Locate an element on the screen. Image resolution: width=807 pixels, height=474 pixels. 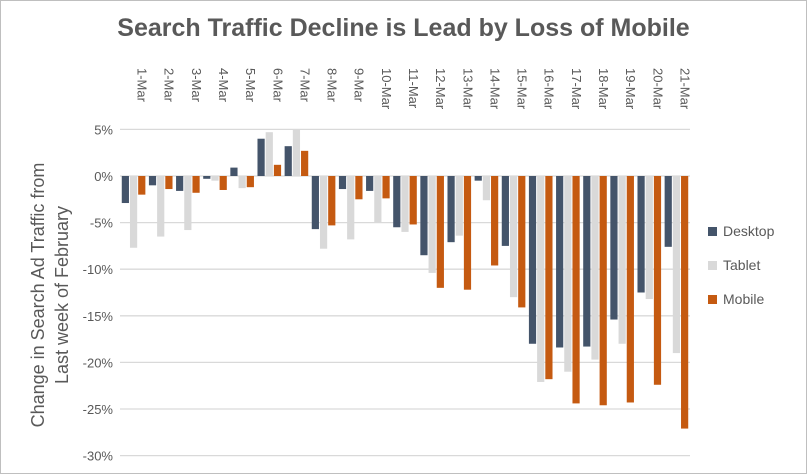
legend-swatch-tablet is located at coordinates (712, 265).